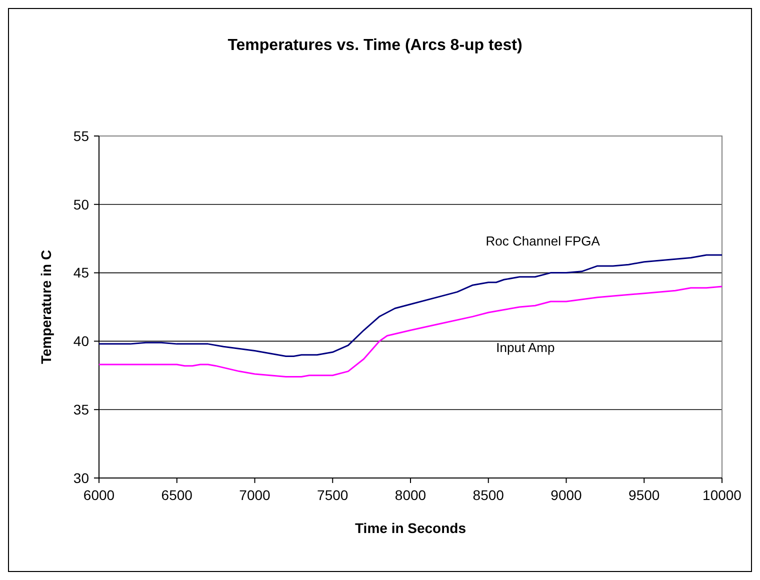 Image resolution: width=760 pixels, height=580 pixels. What do you see at coordinates (410, 495) in the screenshot?
I see `x-tick-label: 8000` at bounding box center [410, 495].